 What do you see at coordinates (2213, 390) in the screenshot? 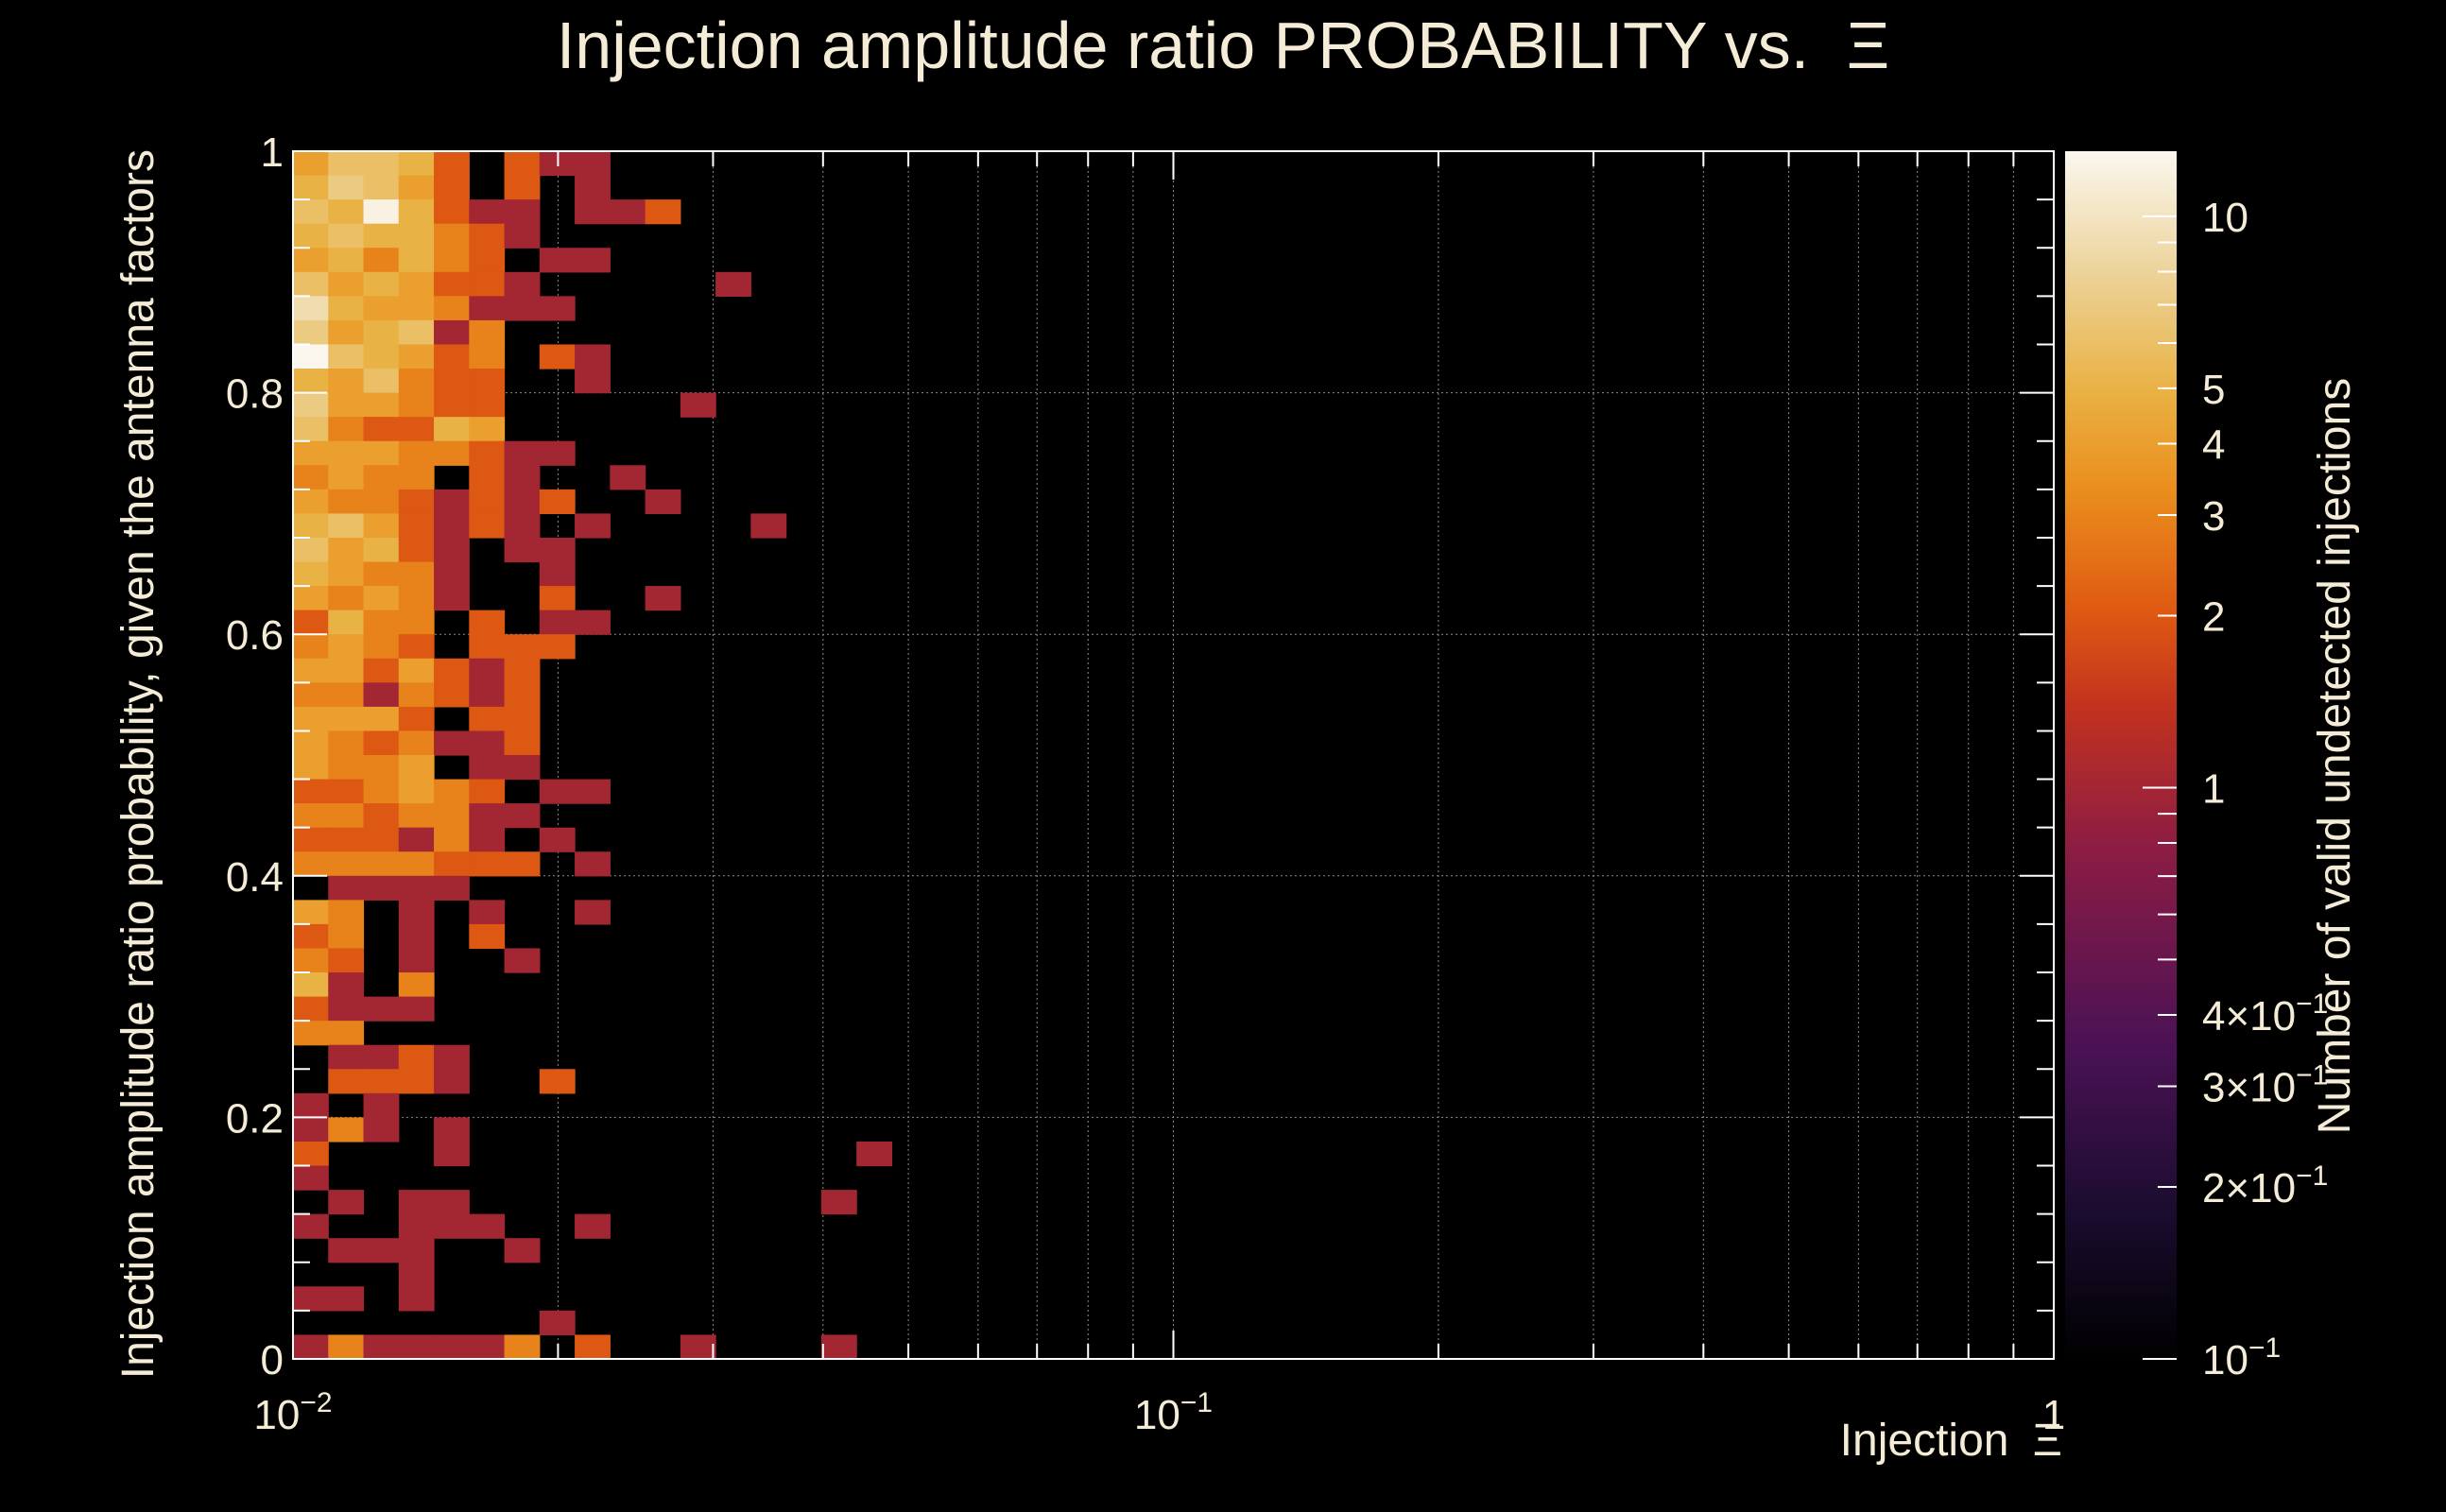
I see `color-scale-tick-label: 5` at bounding box center [2213, 390].